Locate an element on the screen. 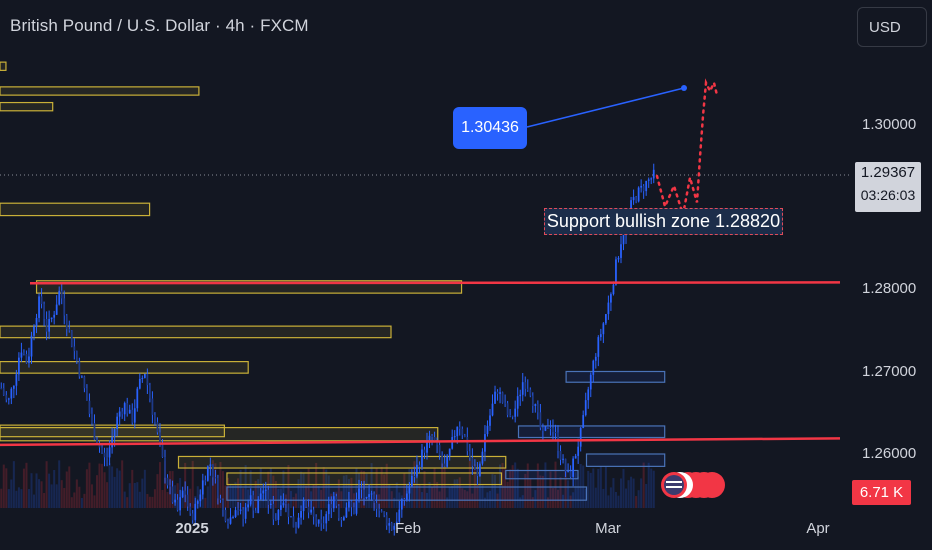 Image resolution: width=932 pixels, height=550 pixels. zone-box is located at coordinates (124, 367).